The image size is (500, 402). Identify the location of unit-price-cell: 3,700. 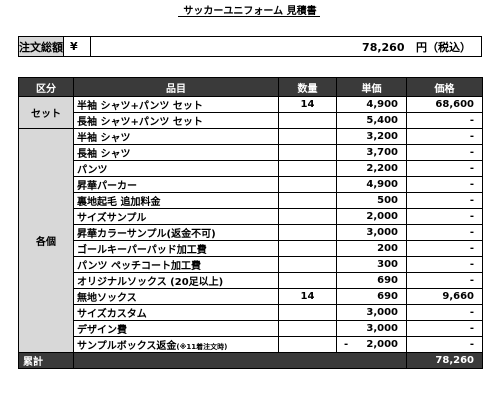
(371, 152).